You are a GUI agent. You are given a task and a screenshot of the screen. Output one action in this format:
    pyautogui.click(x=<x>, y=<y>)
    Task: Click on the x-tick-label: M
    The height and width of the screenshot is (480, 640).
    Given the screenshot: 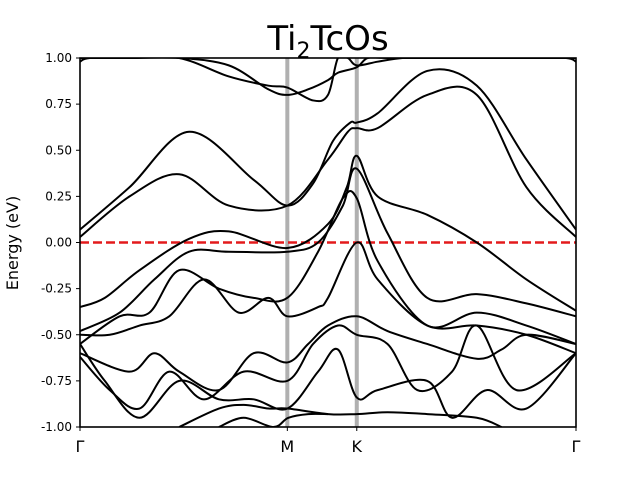 What is the action you would take?
    pyautogui.click(x=287, y=446)
    